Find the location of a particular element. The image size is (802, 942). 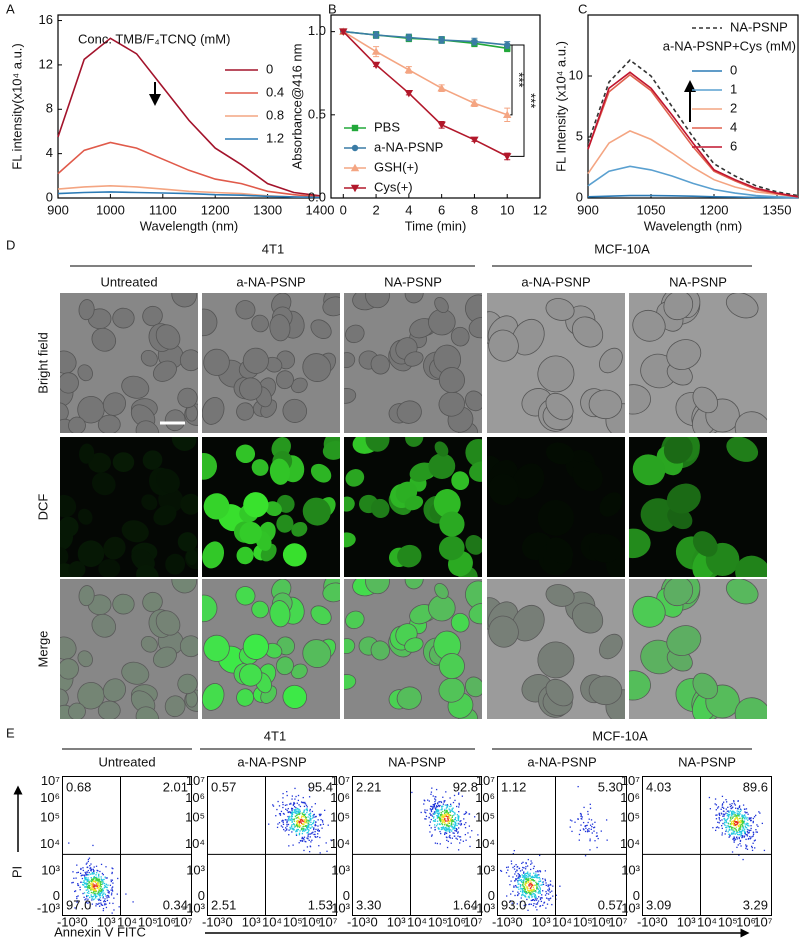

x-tick-label: 8 is located at coordinates (474, 209).